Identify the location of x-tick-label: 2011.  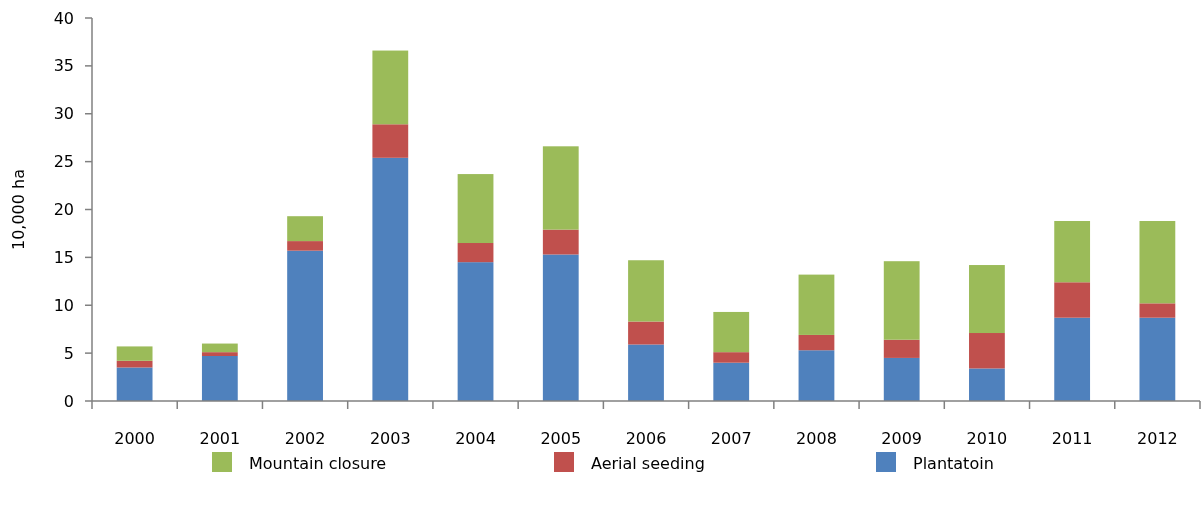
(1072, 438).